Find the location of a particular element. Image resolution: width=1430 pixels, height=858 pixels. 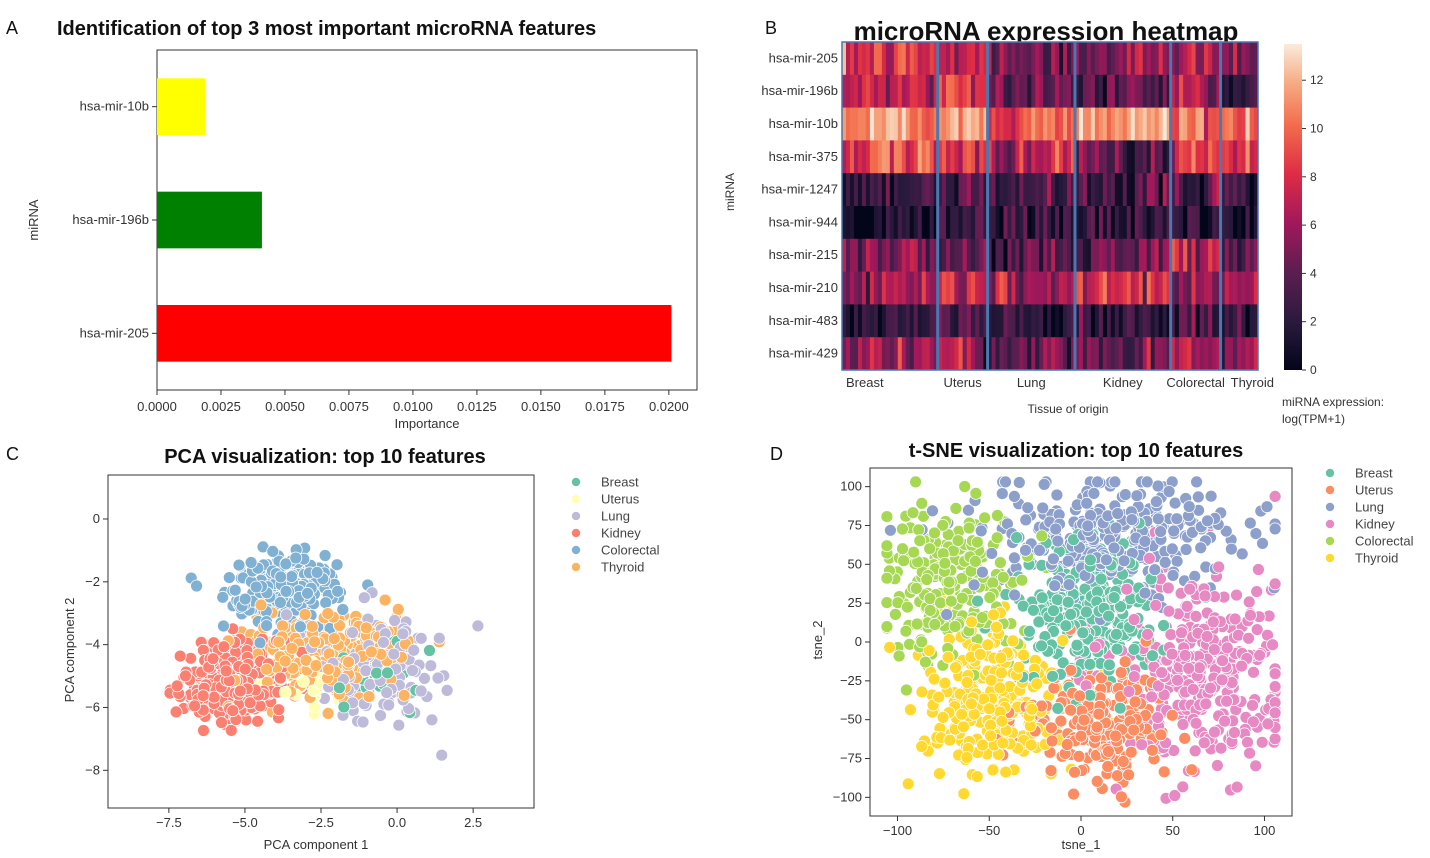

group-label-breast: Breast is located at coordinates (865, 382).